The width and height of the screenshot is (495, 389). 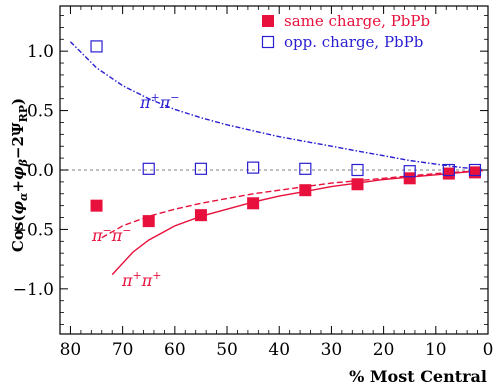 I want to click on x-tick-label: 20, so click(x=384, y=350).